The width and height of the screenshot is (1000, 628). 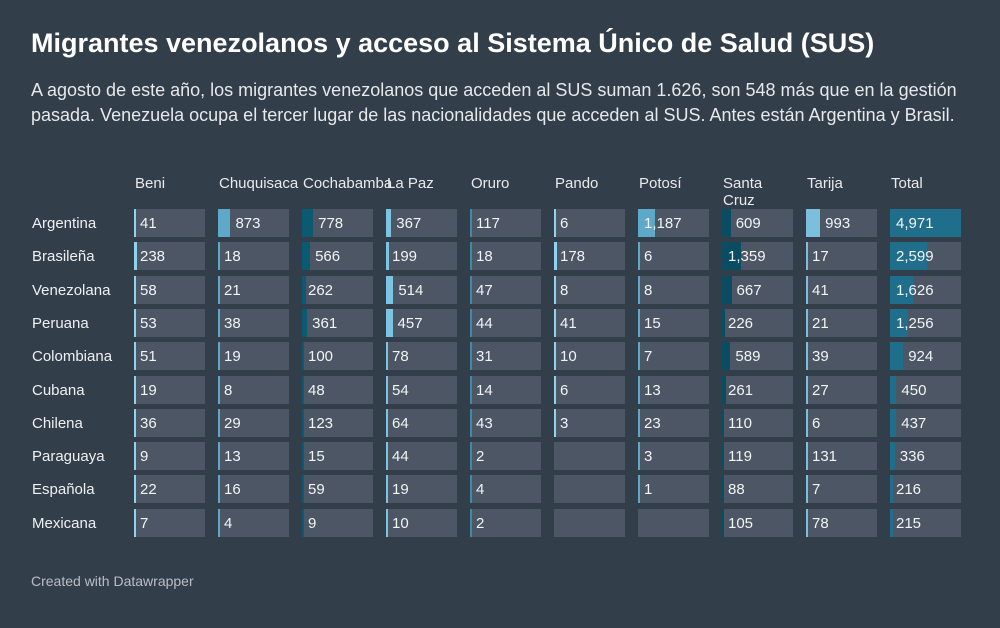 I want to click on cell-value: 48, so click(x=316, y=390).